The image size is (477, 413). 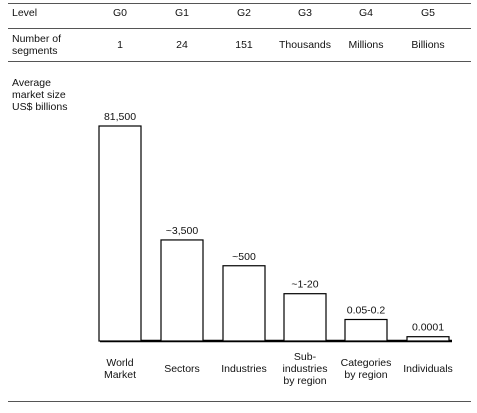 What do you see at coordinates (304, 285) in the screenshot?
I see `data-label-sub-industries: ~1-20` at bounding box center [304, 285].